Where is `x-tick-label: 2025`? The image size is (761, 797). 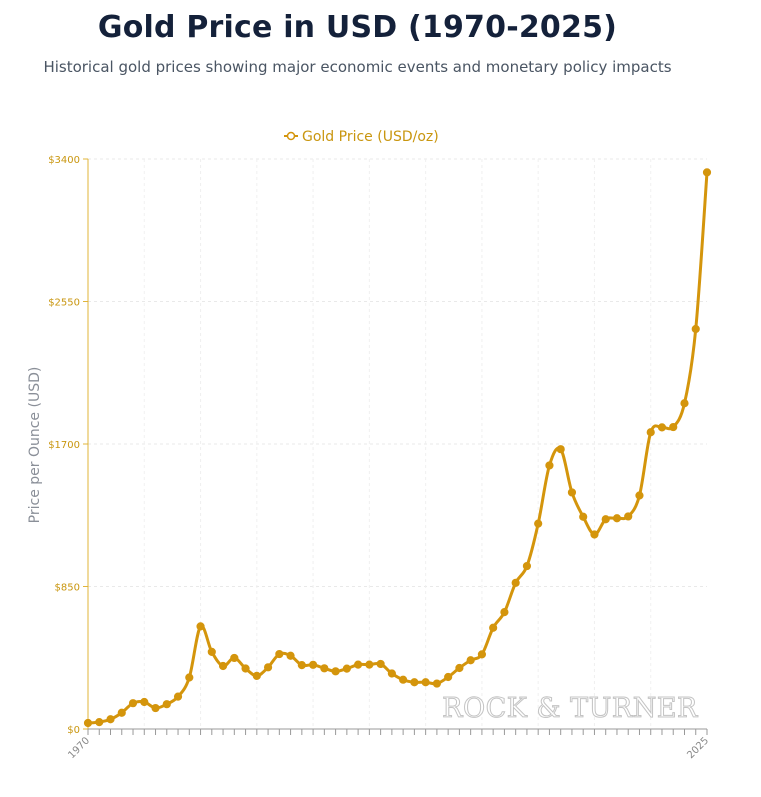 x-tick-label: 2025 is located at coordinates (698, 748).